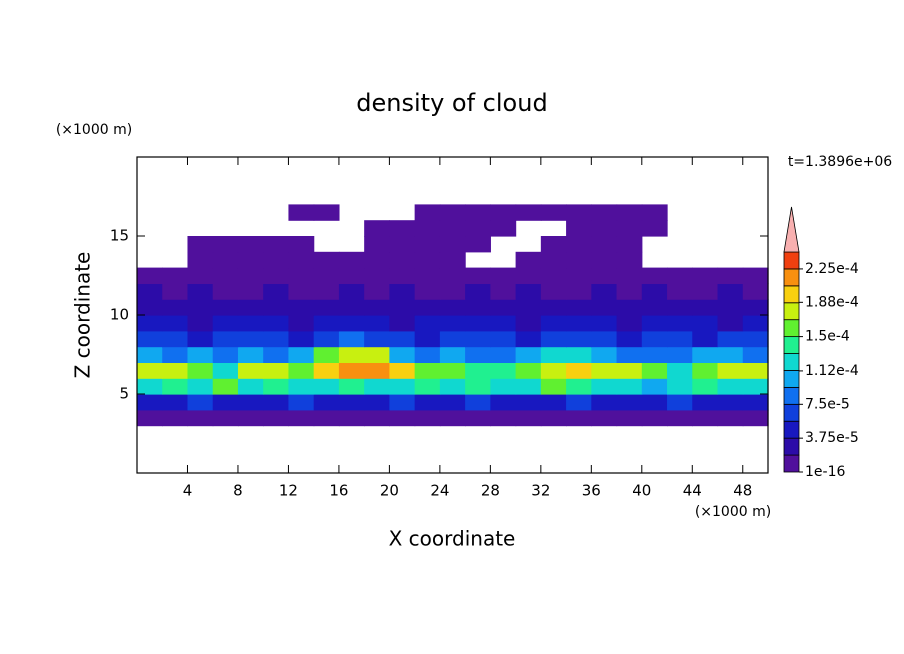  Describe the element at coordinates (825, 472) in the screenshot. I see `colorbar-label: 1e-16` at that location.